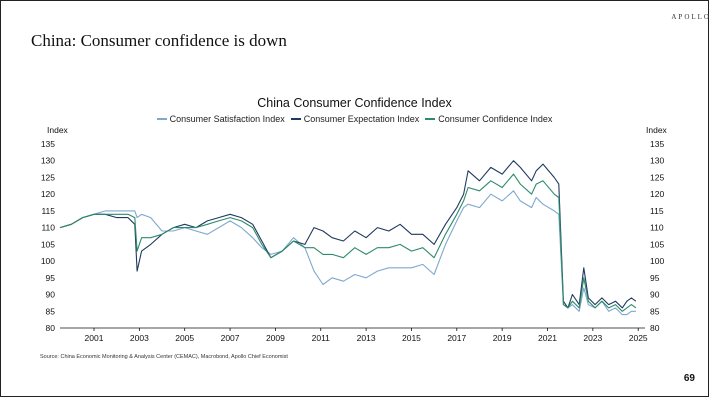  Describe the element at coordinates (655, 311) in the screenshot. I see `y-tick-label-right: 85` at that location.